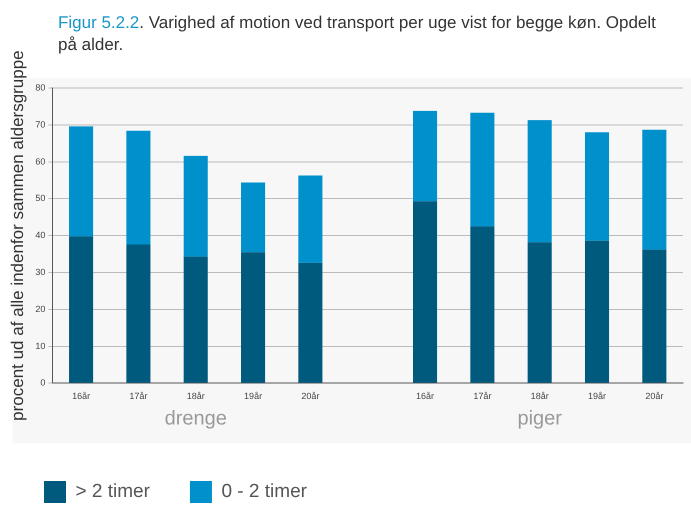 The width and height of the screenshot is (691, 513). I want to click on y-axis-title: procent ud af alle indenfor sammen aldersgruppe, so click(17, 235).